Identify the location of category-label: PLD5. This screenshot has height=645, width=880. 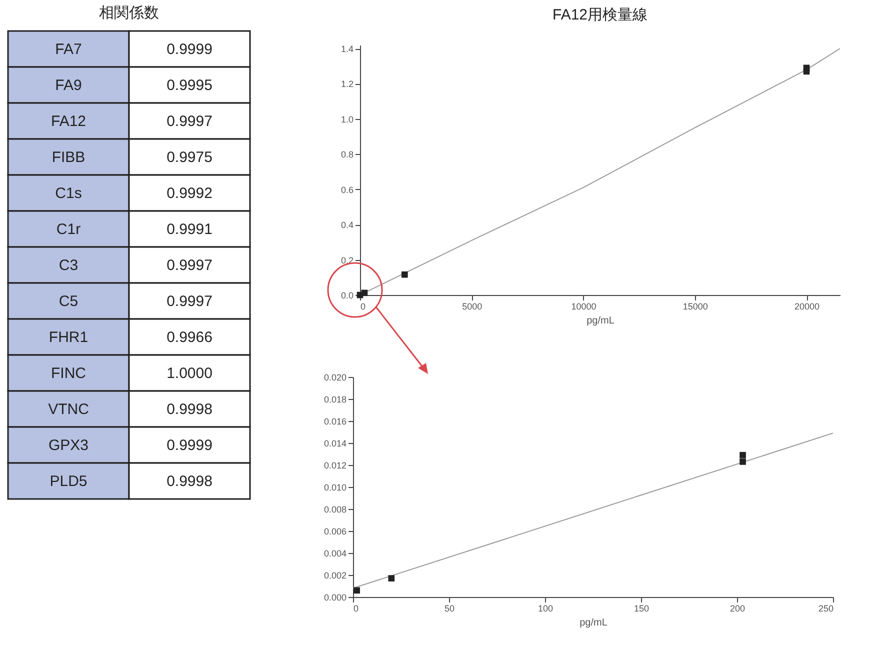
(69, 481).